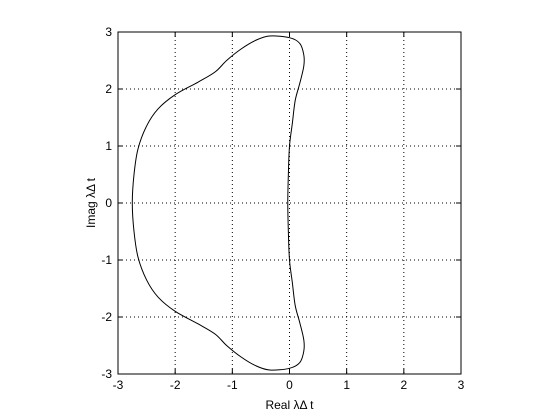 Image resolution: width=560 pixels, height=420 pixels. Describe the element at coordinates (232, 385) in the screenshot. I see `x-tick-label-2: -1` at that location.